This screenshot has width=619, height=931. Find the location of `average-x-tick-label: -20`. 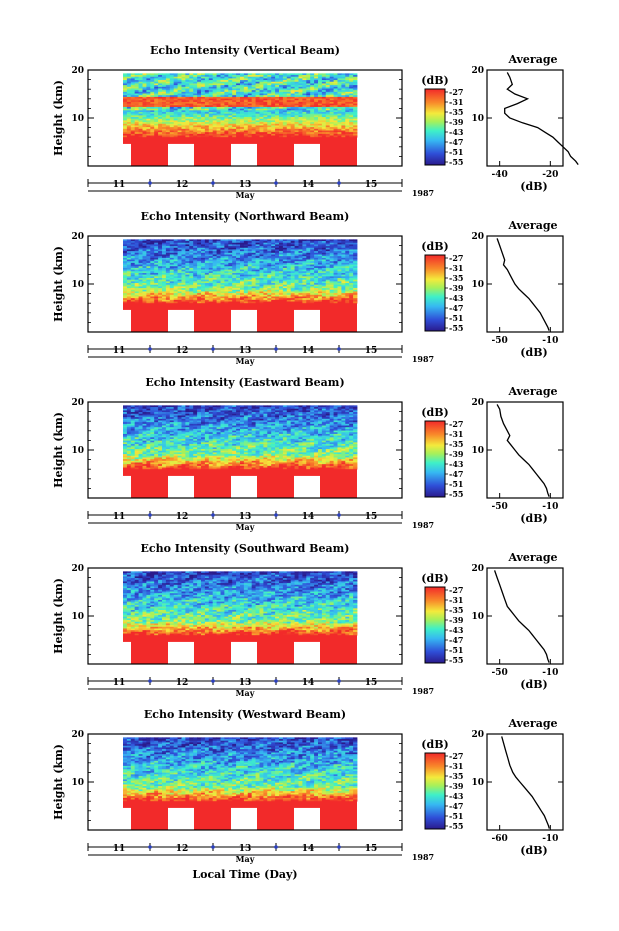

average-x-tick-label: -20 is located at coordinates (550, 175).